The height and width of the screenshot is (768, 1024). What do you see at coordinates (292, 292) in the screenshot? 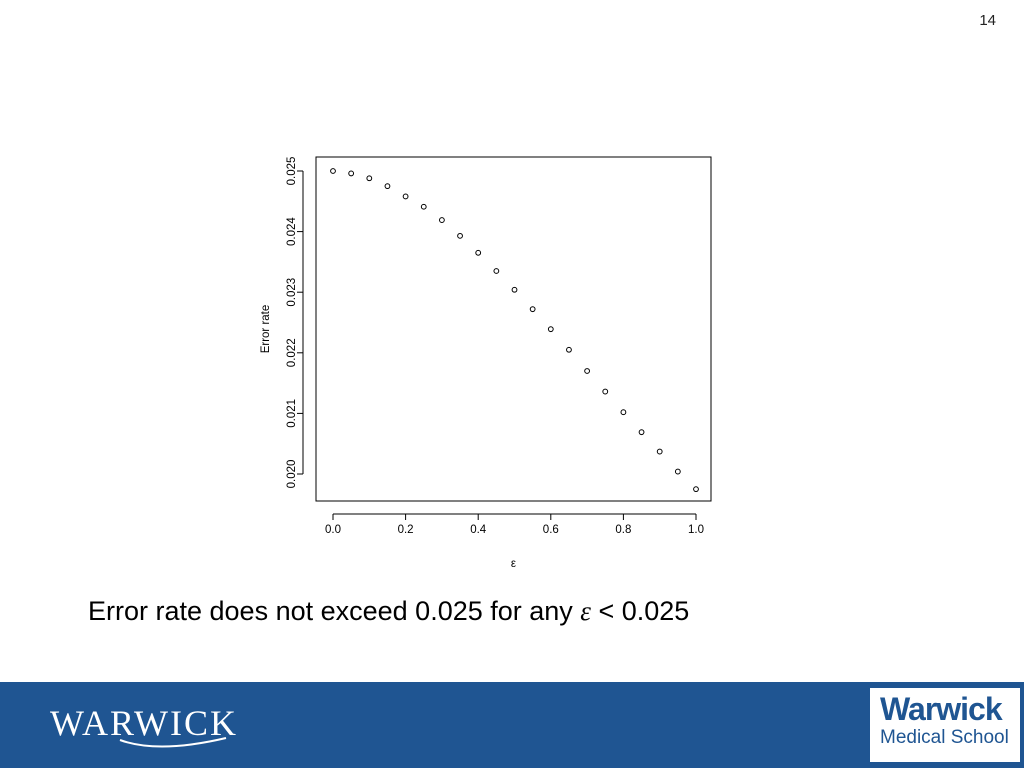
I see `y-tick-label: 0.023` at bounding box center [292, 292].